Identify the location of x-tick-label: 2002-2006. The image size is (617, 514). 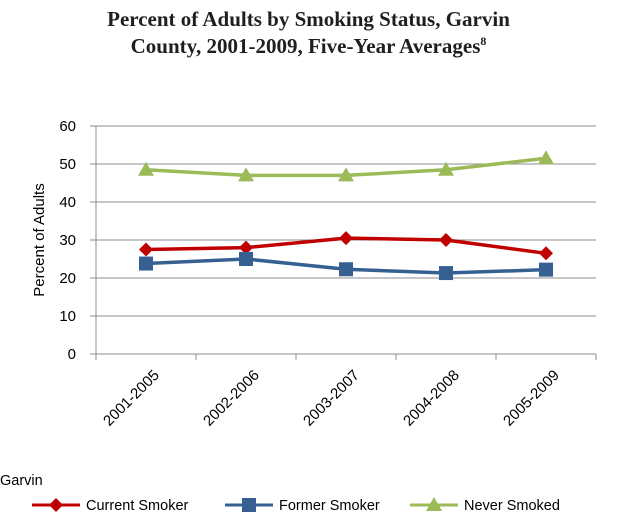
(231, 398).